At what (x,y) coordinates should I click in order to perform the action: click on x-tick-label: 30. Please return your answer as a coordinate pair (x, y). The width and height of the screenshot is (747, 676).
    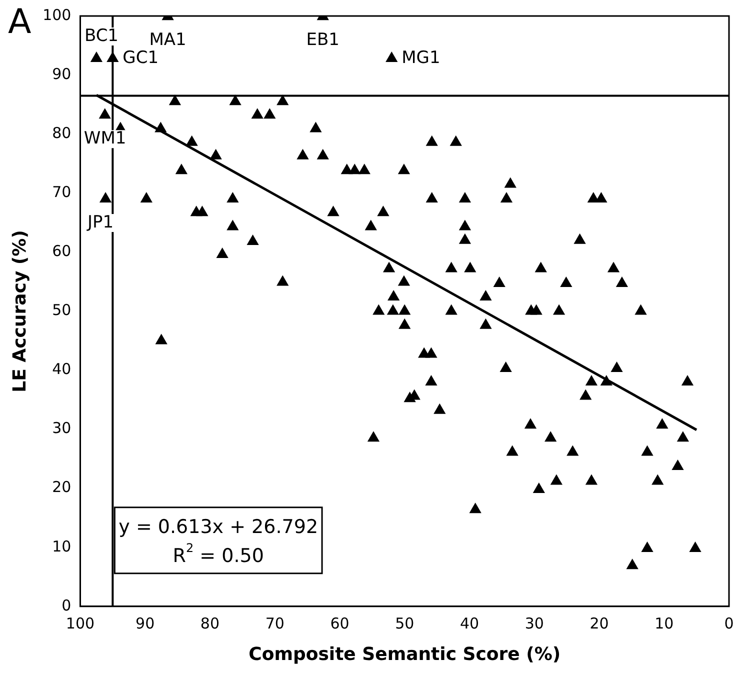
    Looking at the image, I should click on (534, 623).